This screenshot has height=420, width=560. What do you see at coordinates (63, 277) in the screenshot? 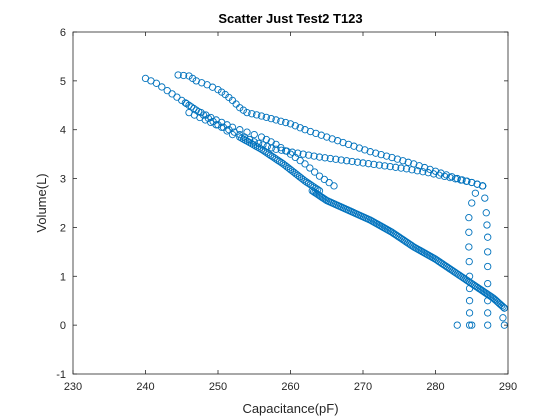
I see `y-tick-label: 1` at bounding box center [63, 277].